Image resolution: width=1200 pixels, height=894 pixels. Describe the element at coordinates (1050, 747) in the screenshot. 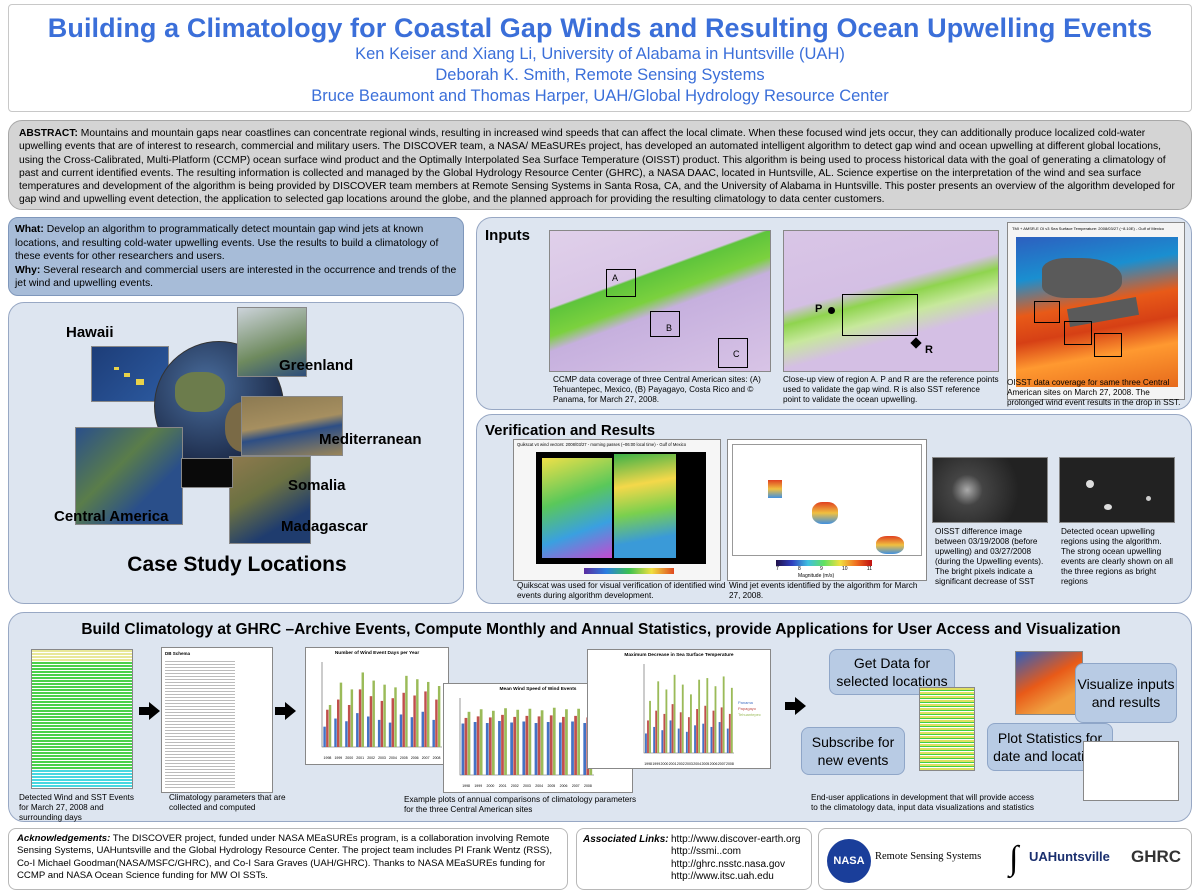

I see `plot-statistics-button: Plot Statistics for date and locations` at that location.